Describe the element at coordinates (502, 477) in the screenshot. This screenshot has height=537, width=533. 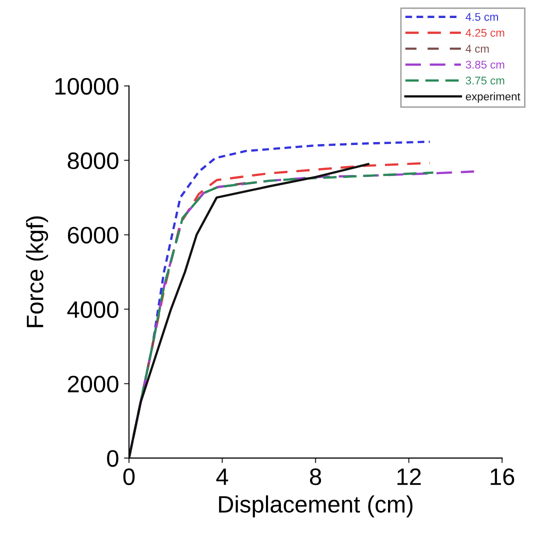
I see `x-tick-label: 16` at that location.